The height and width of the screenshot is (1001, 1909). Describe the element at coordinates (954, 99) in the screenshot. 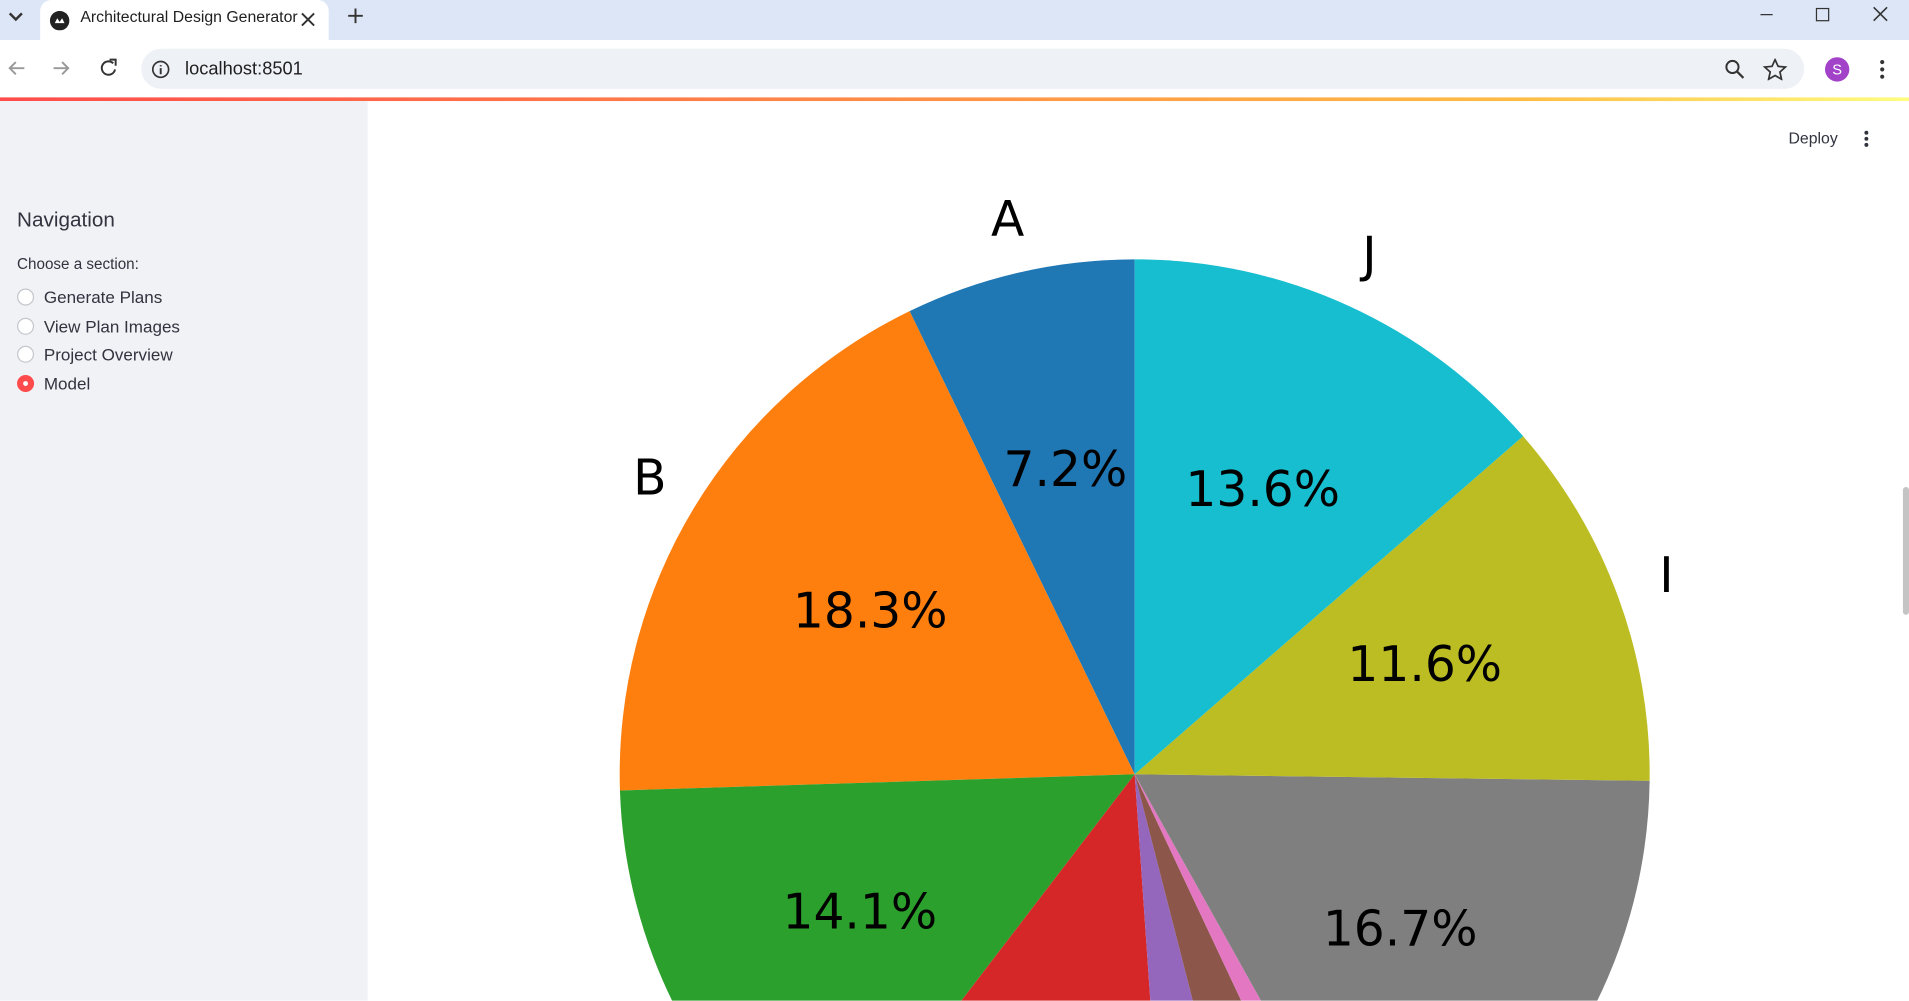

I see `app-decoration` at that location.